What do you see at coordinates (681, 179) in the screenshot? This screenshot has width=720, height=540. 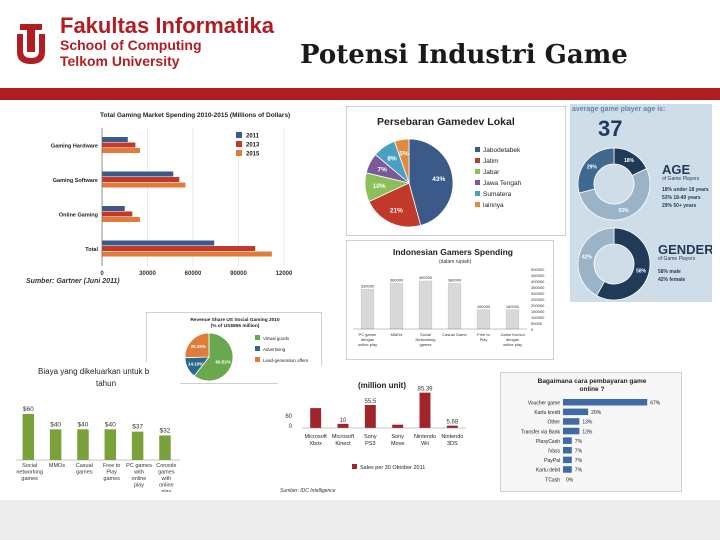 I see `age-subtitle: of Game Players` at bounding box center [681, 179].